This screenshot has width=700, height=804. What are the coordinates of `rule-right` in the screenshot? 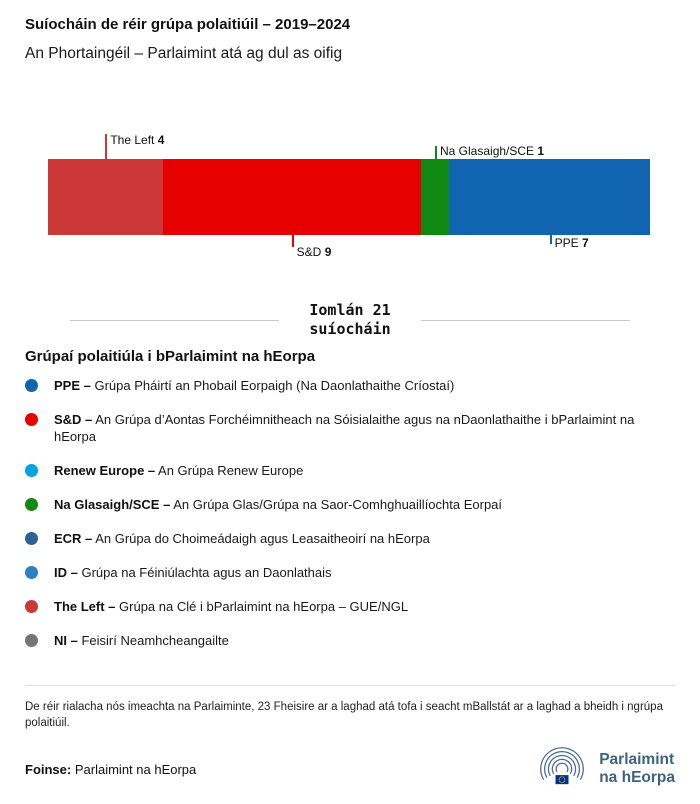 It's located at (525, 320).